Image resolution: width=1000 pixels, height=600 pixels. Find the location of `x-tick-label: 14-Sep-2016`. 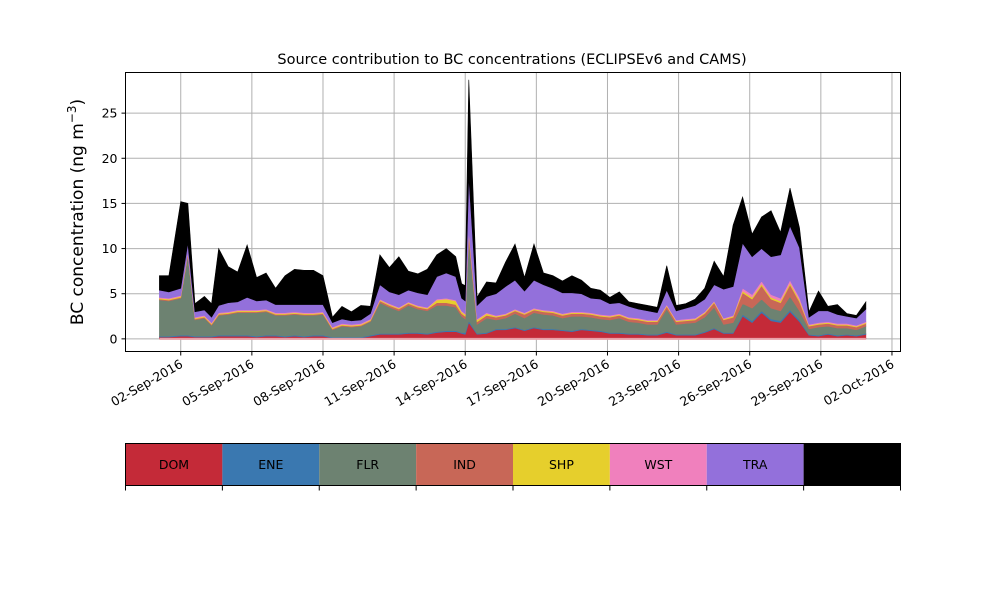

x-tick-label: 14-Sep-2016 is located at coordinates (431, 382).